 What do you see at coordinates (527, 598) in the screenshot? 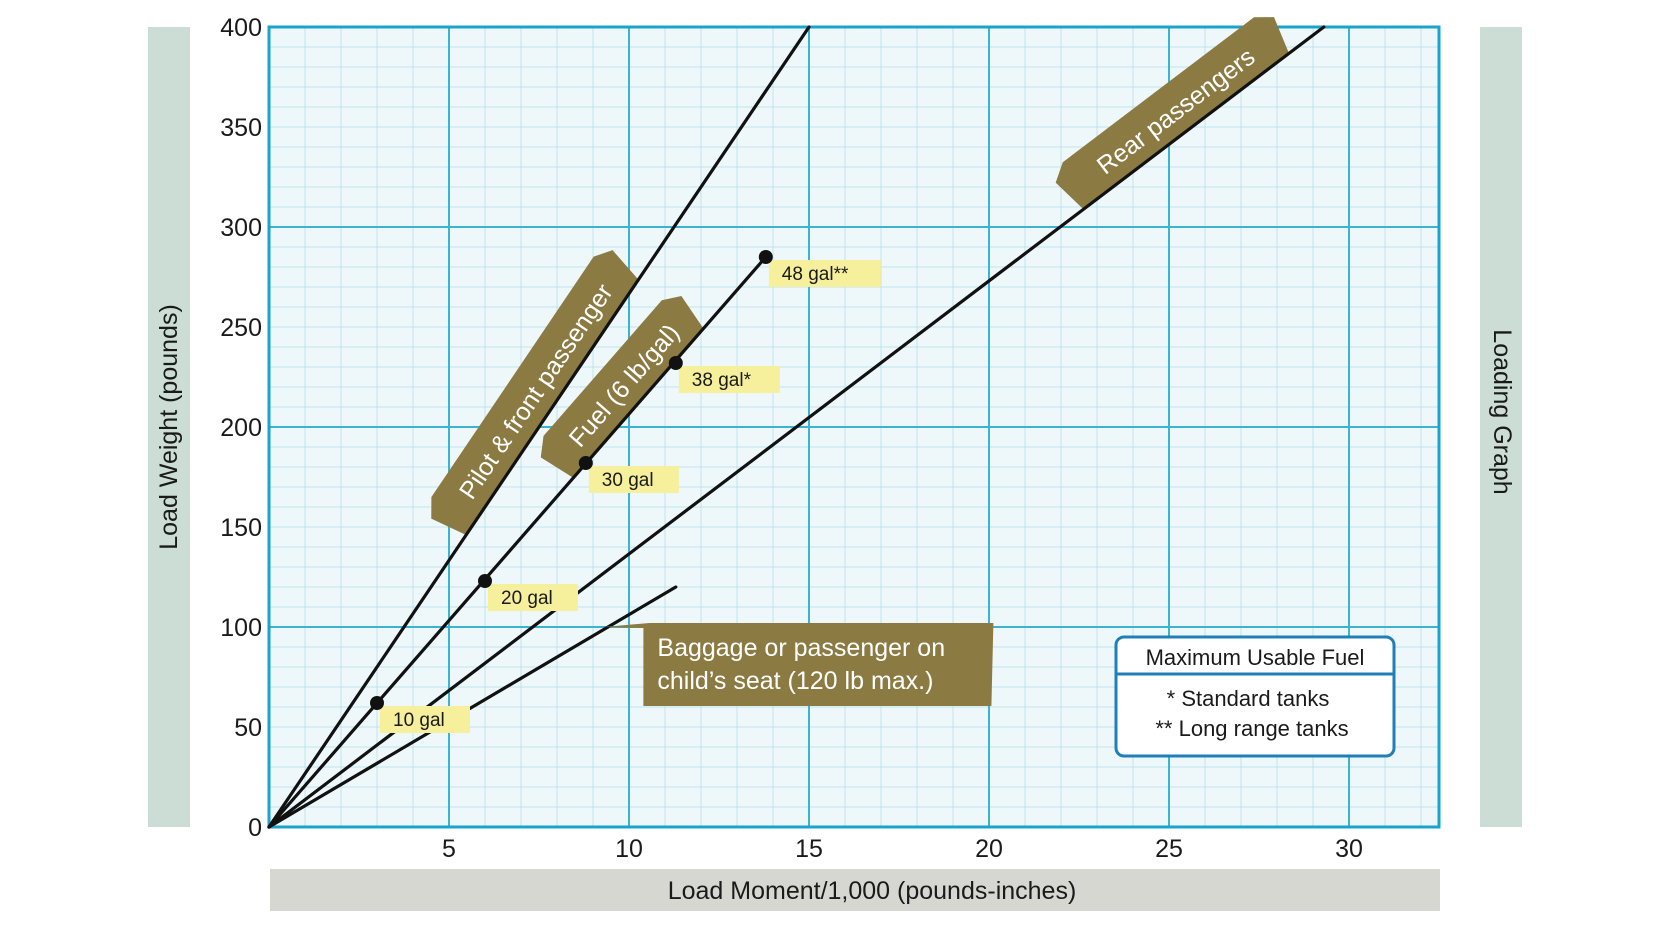
I see `fuel-label-1: 20 gal` at bounding box center [527, 598].